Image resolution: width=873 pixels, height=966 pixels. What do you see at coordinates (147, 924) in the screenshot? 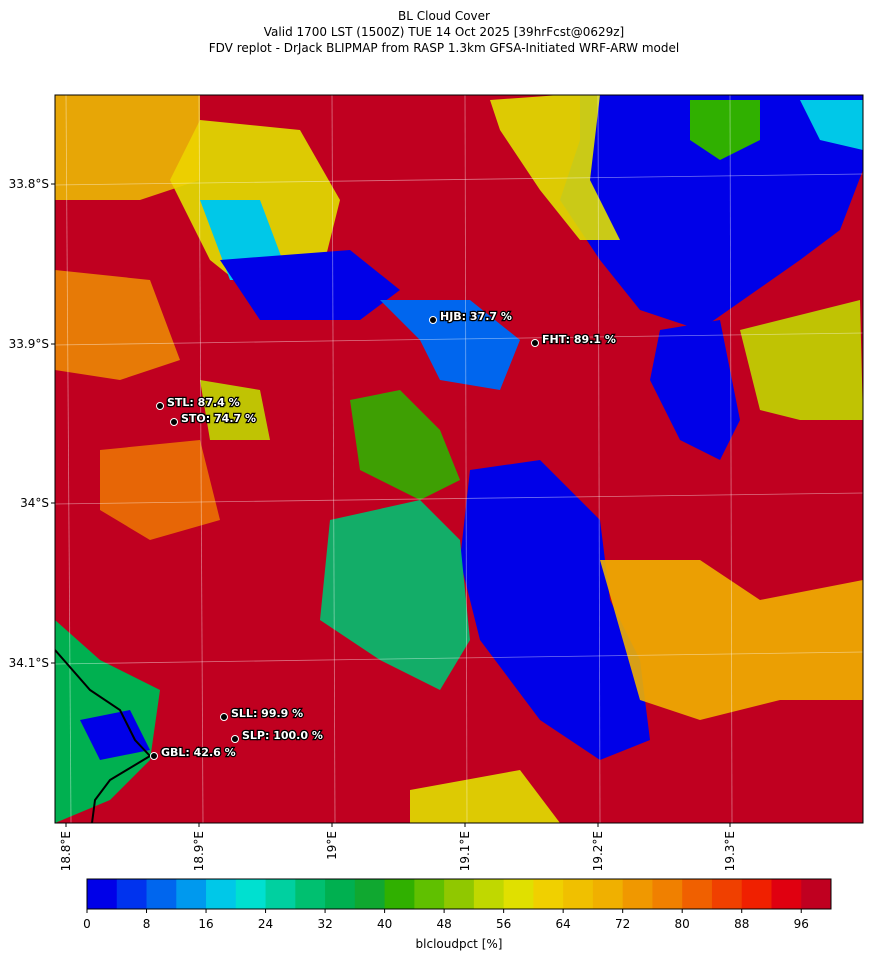
I see `colorbar-tick-label: 8` at bounding box center [147, 924].